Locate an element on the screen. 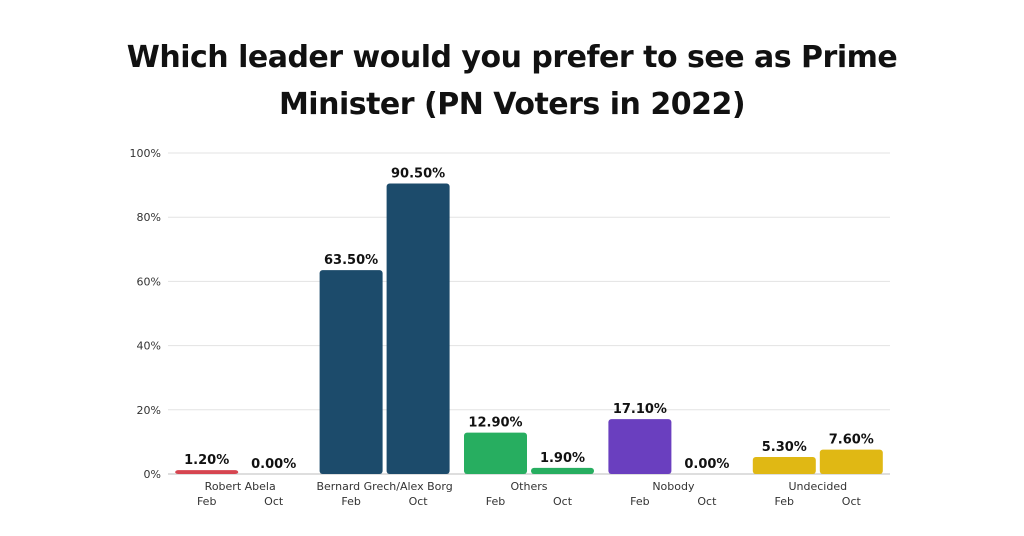  category-label: Others is located at coordinates (529, 486).